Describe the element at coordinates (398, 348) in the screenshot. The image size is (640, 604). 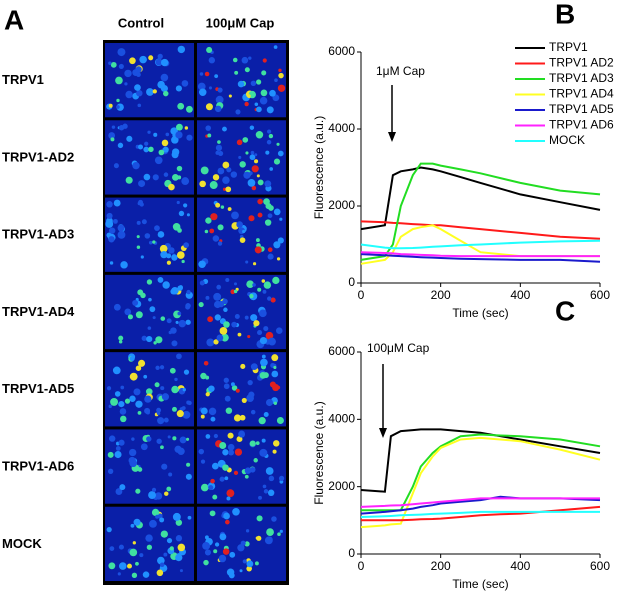
I see `annotation: 100μM Cap` at that location.